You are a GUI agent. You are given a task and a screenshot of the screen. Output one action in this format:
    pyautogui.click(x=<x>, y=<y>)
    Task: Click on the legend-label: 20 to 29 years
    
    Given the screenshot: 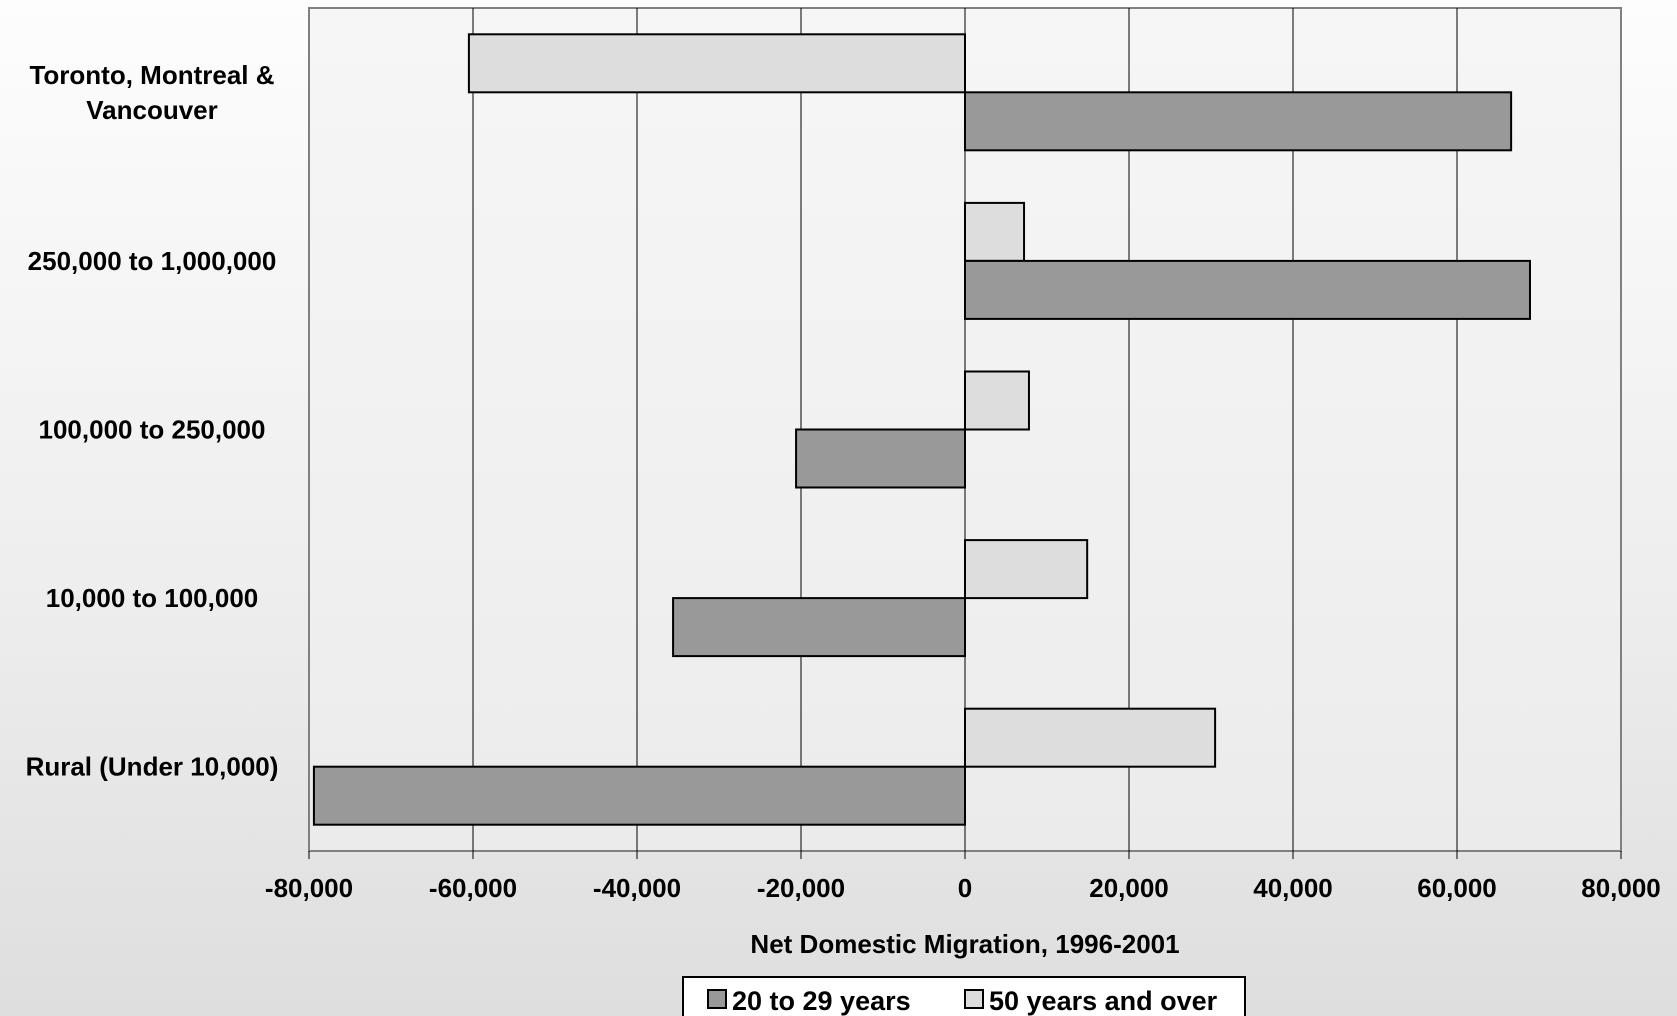 What is the action you would take?
    pyautogui.click(x=821, y=1001)
    